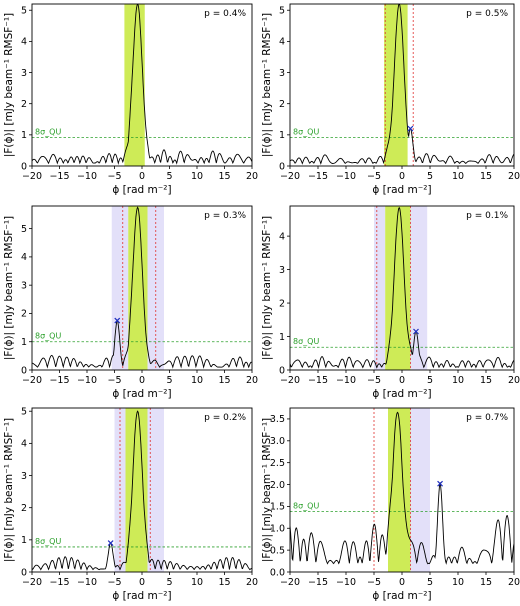  I want to click on polarization-annotation: p = 0.1%, so click(487, 216).